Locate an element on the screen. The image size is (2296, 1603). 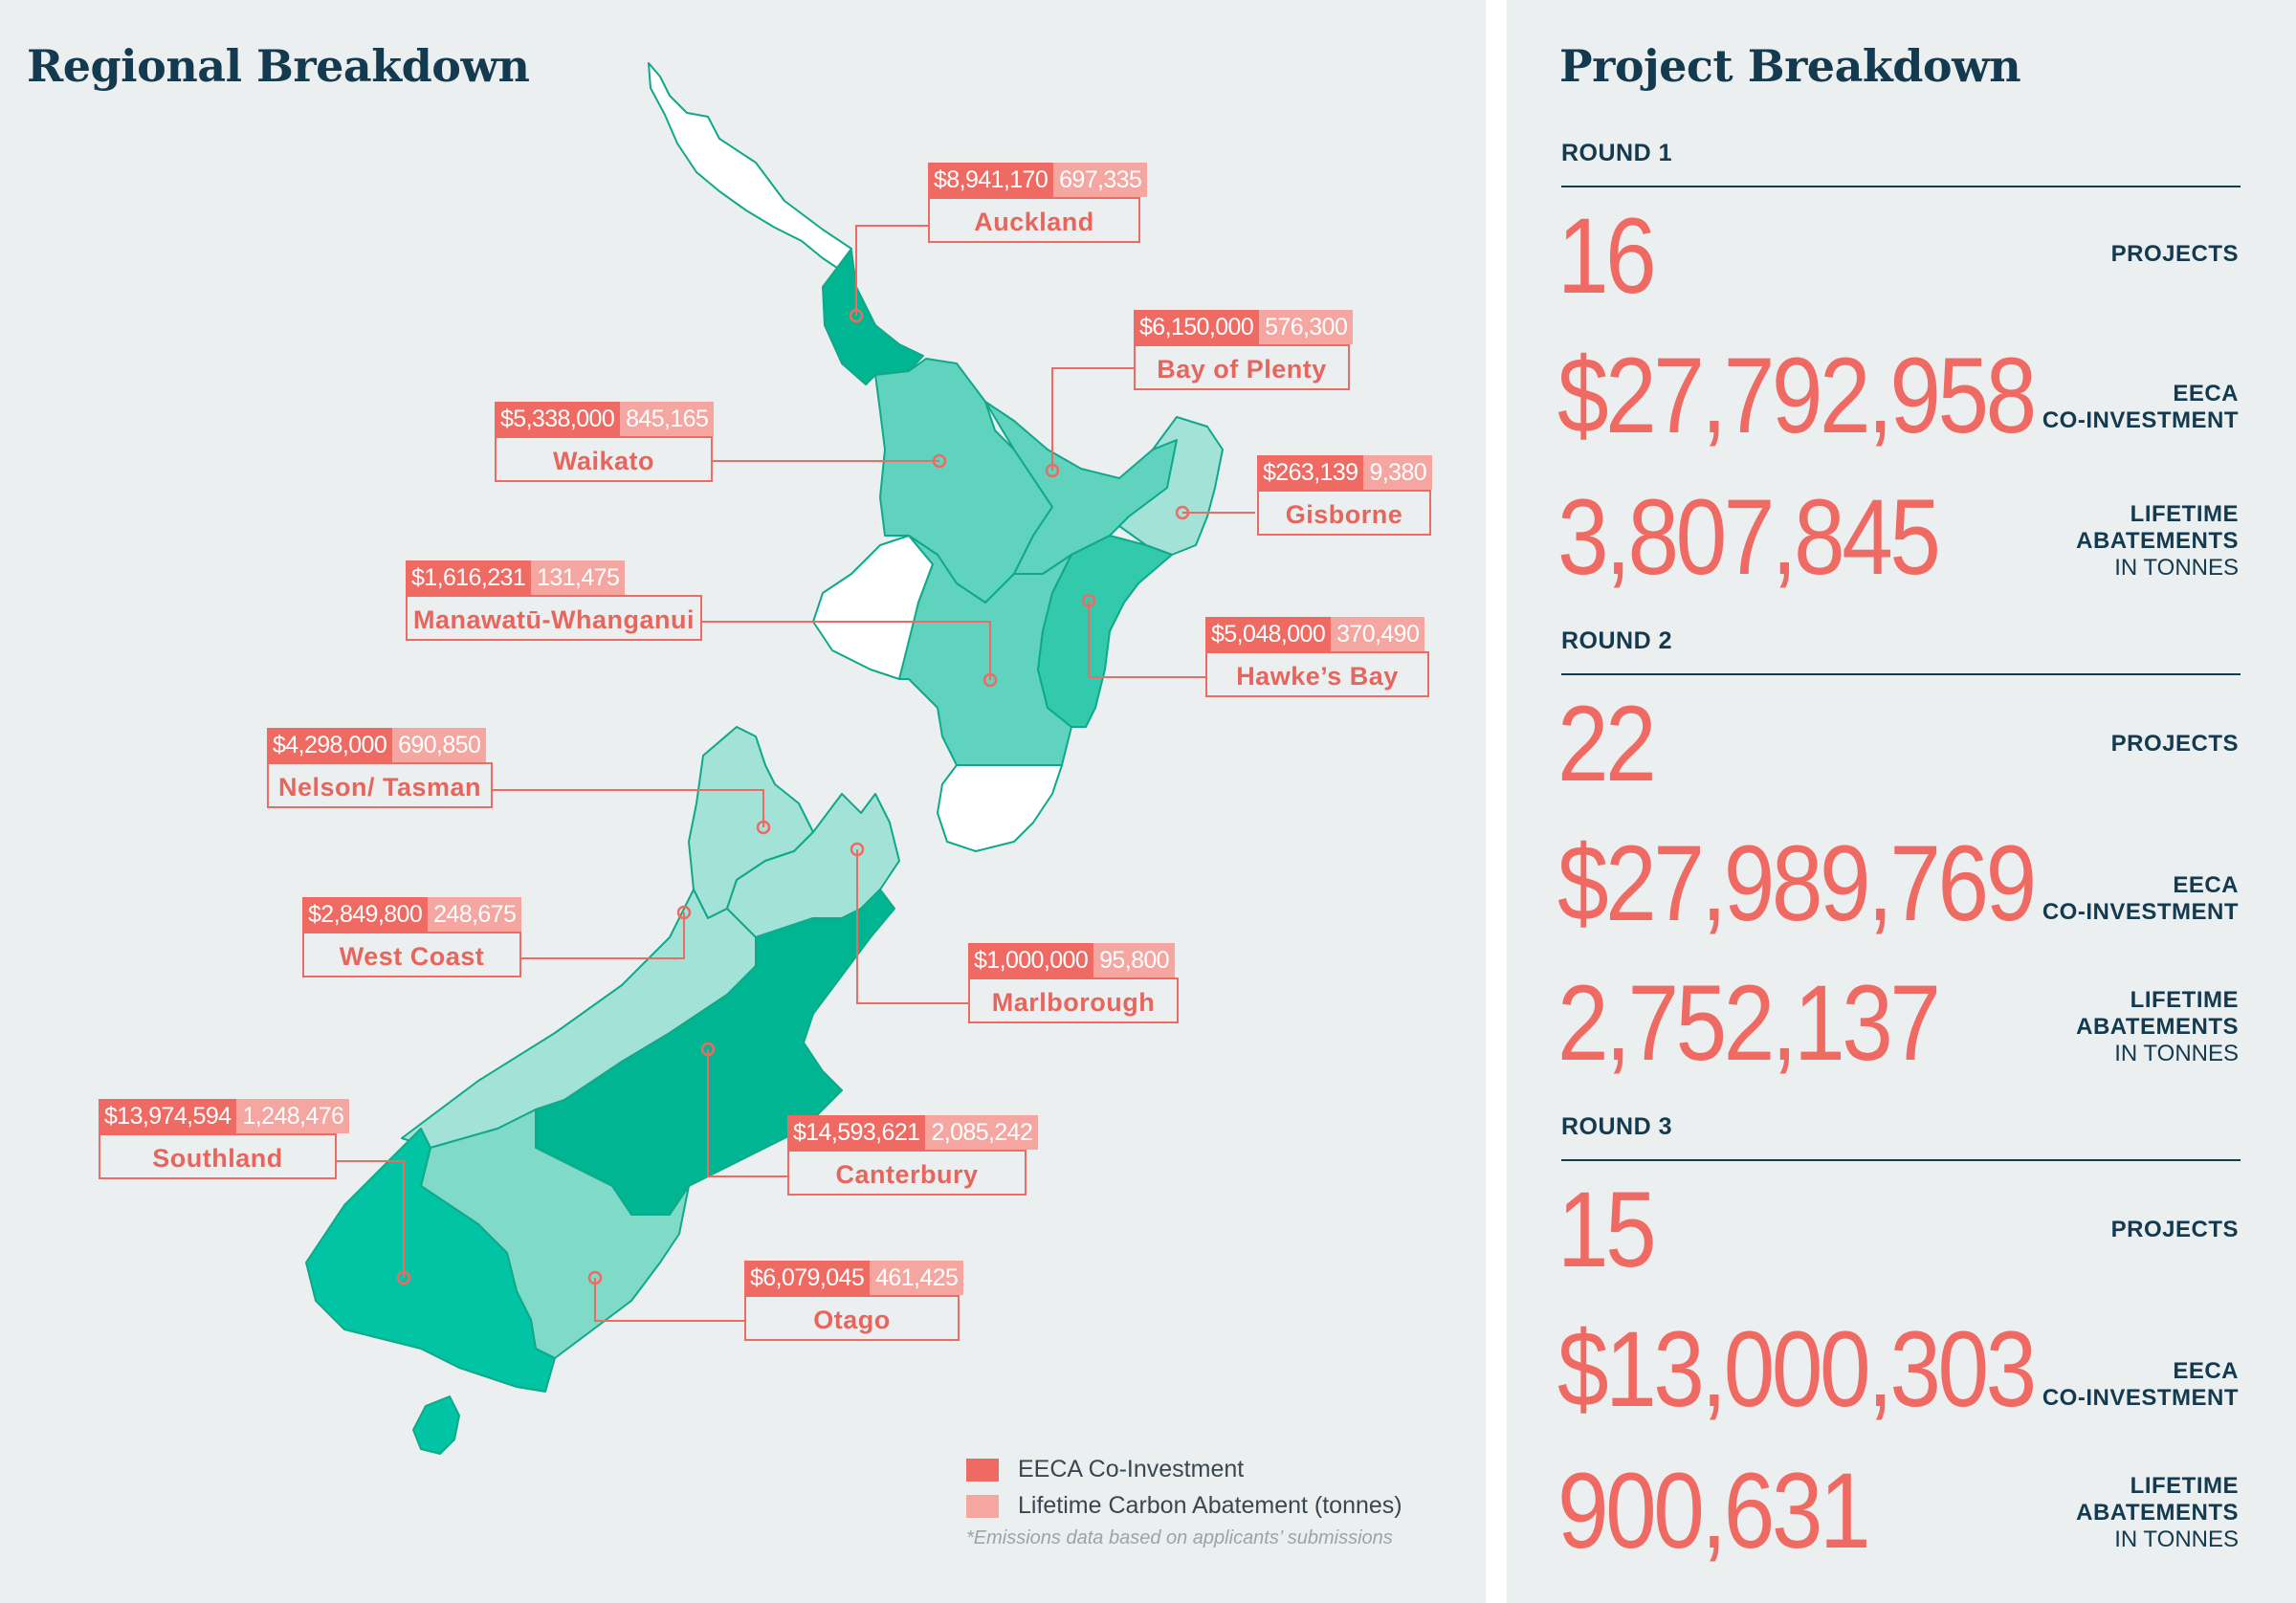
leader-marlborough is located at coordinates (912, 927).